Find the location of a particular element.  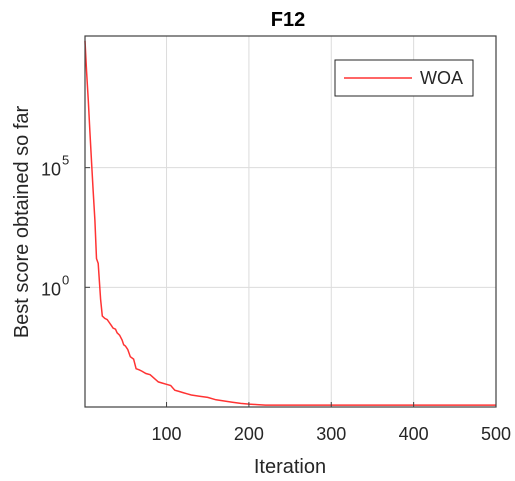

y-tick-exponent: 0 is located at coordinates (65, 279).